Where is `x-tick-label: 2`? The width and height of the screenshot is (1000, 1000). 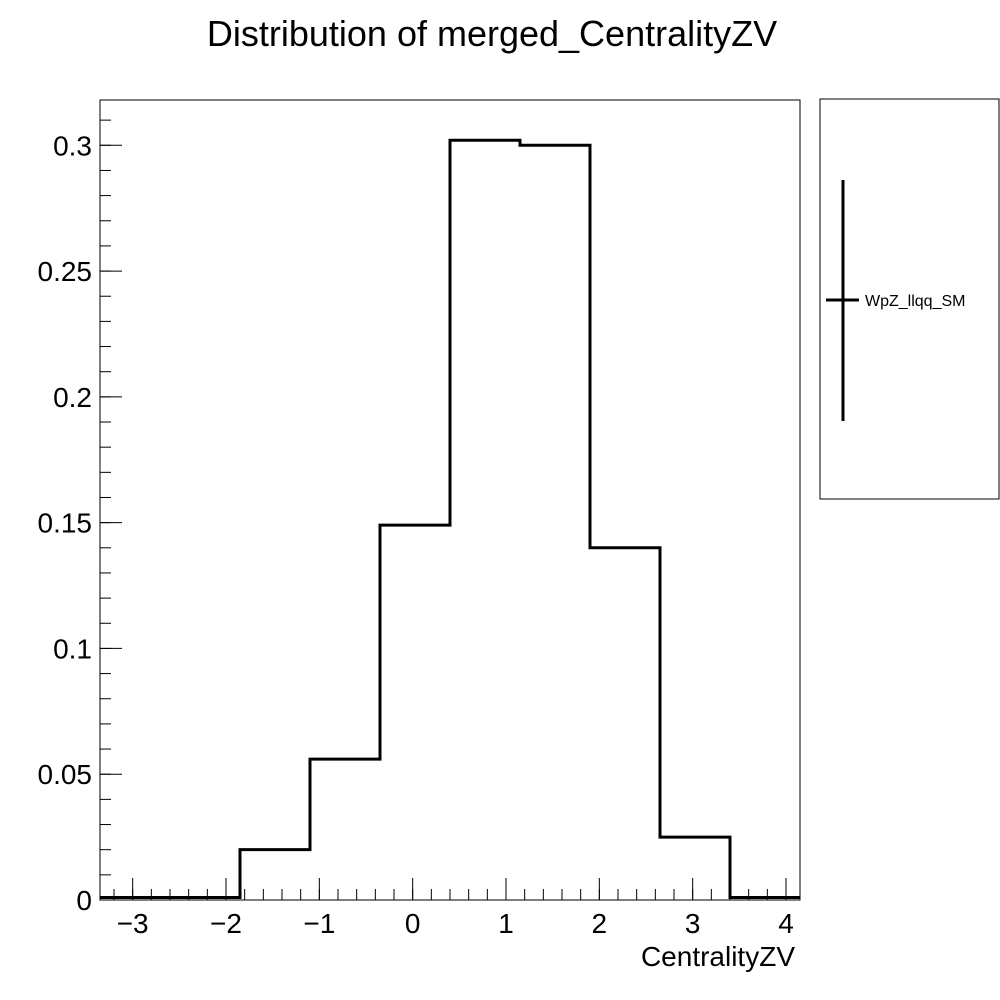 x-tick-label: 2 is located at coordinates (600, 923).